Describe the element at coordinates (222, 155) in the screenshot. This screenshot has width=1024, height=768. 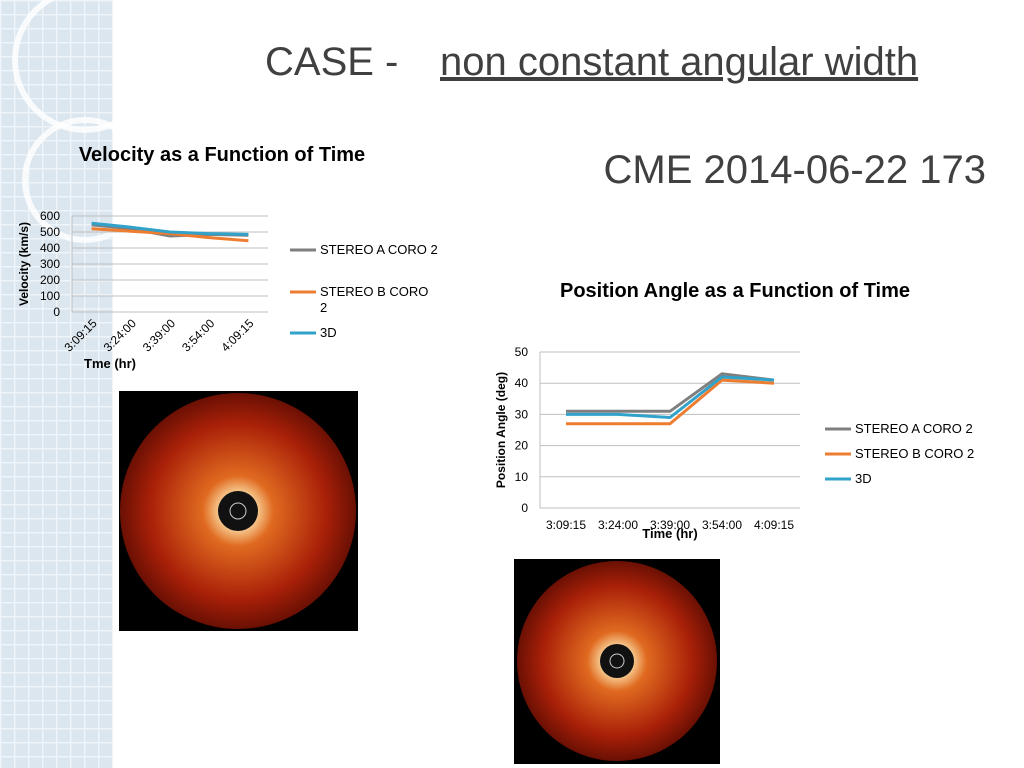
I see `chart-title: Velocity as a Function of Time` at that location.